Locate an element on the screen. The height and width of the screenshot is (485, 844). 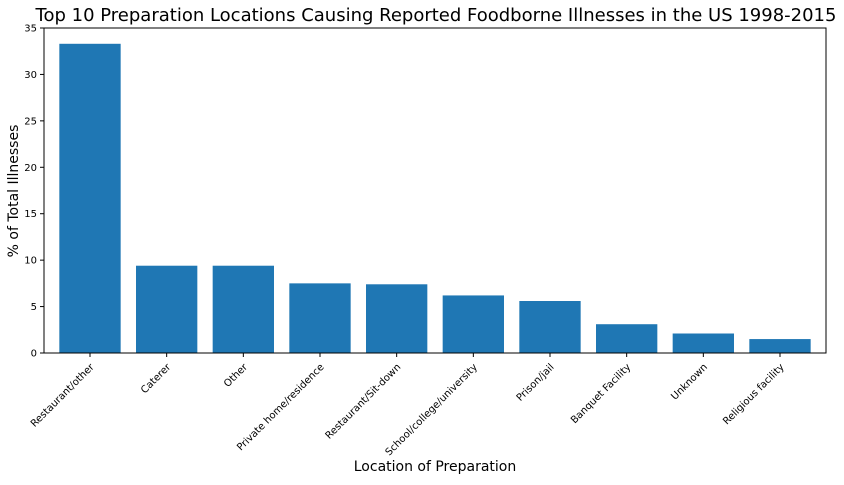
y-tick-label: 30 is located at coordinates (30, 75).